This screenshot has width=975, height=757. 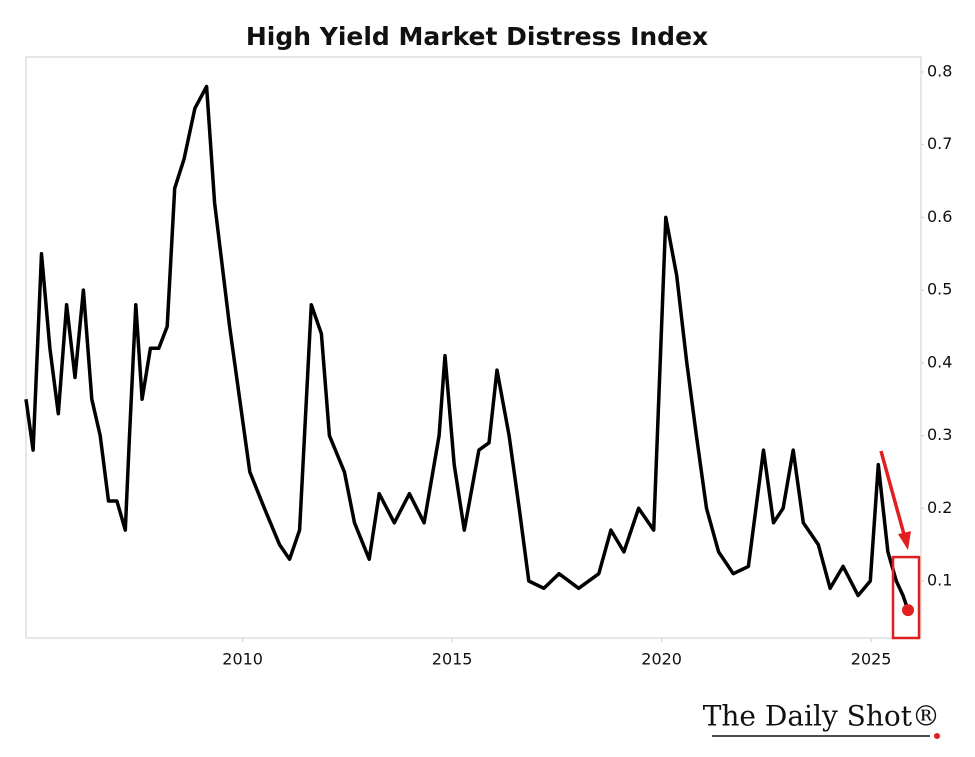 I want to click on x-tick-label: 2010, so click(x=242, y=659).